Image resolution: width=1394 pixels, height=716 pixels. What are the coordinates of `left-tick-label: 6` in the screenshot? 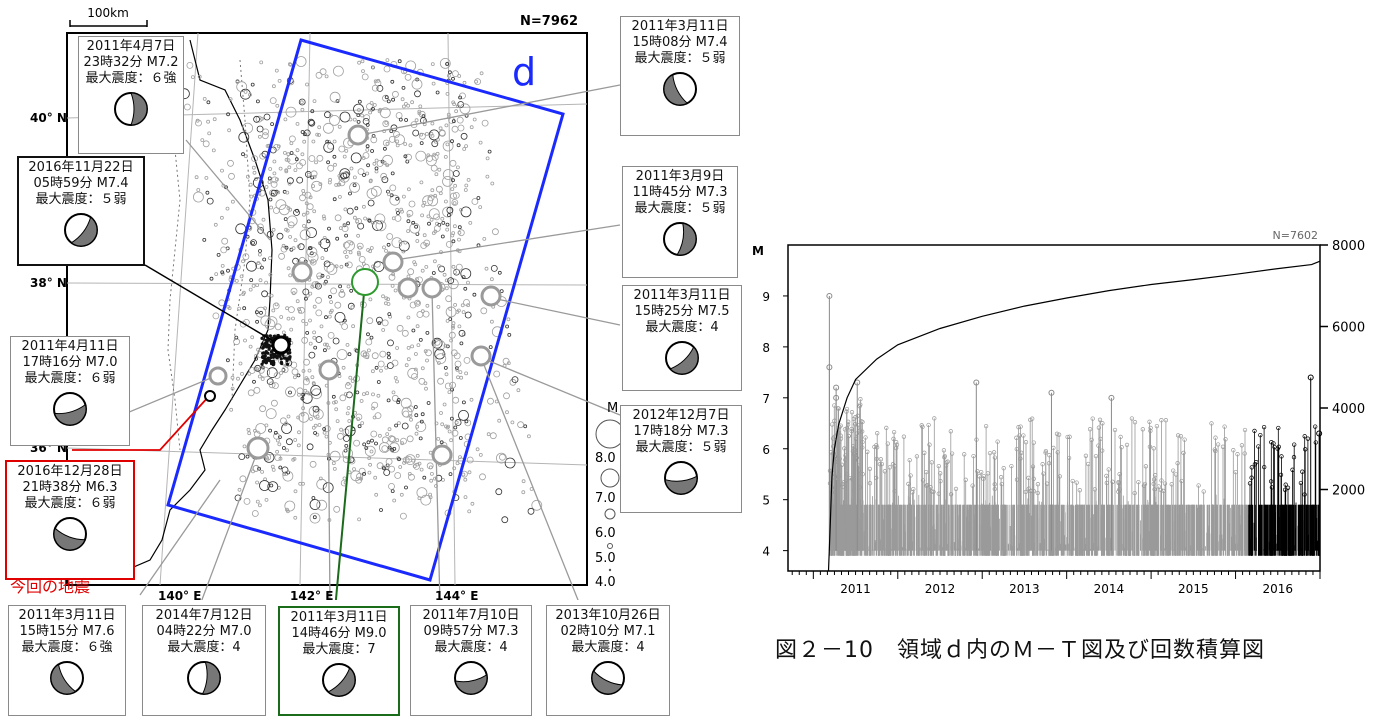 It's located at (766, 450).